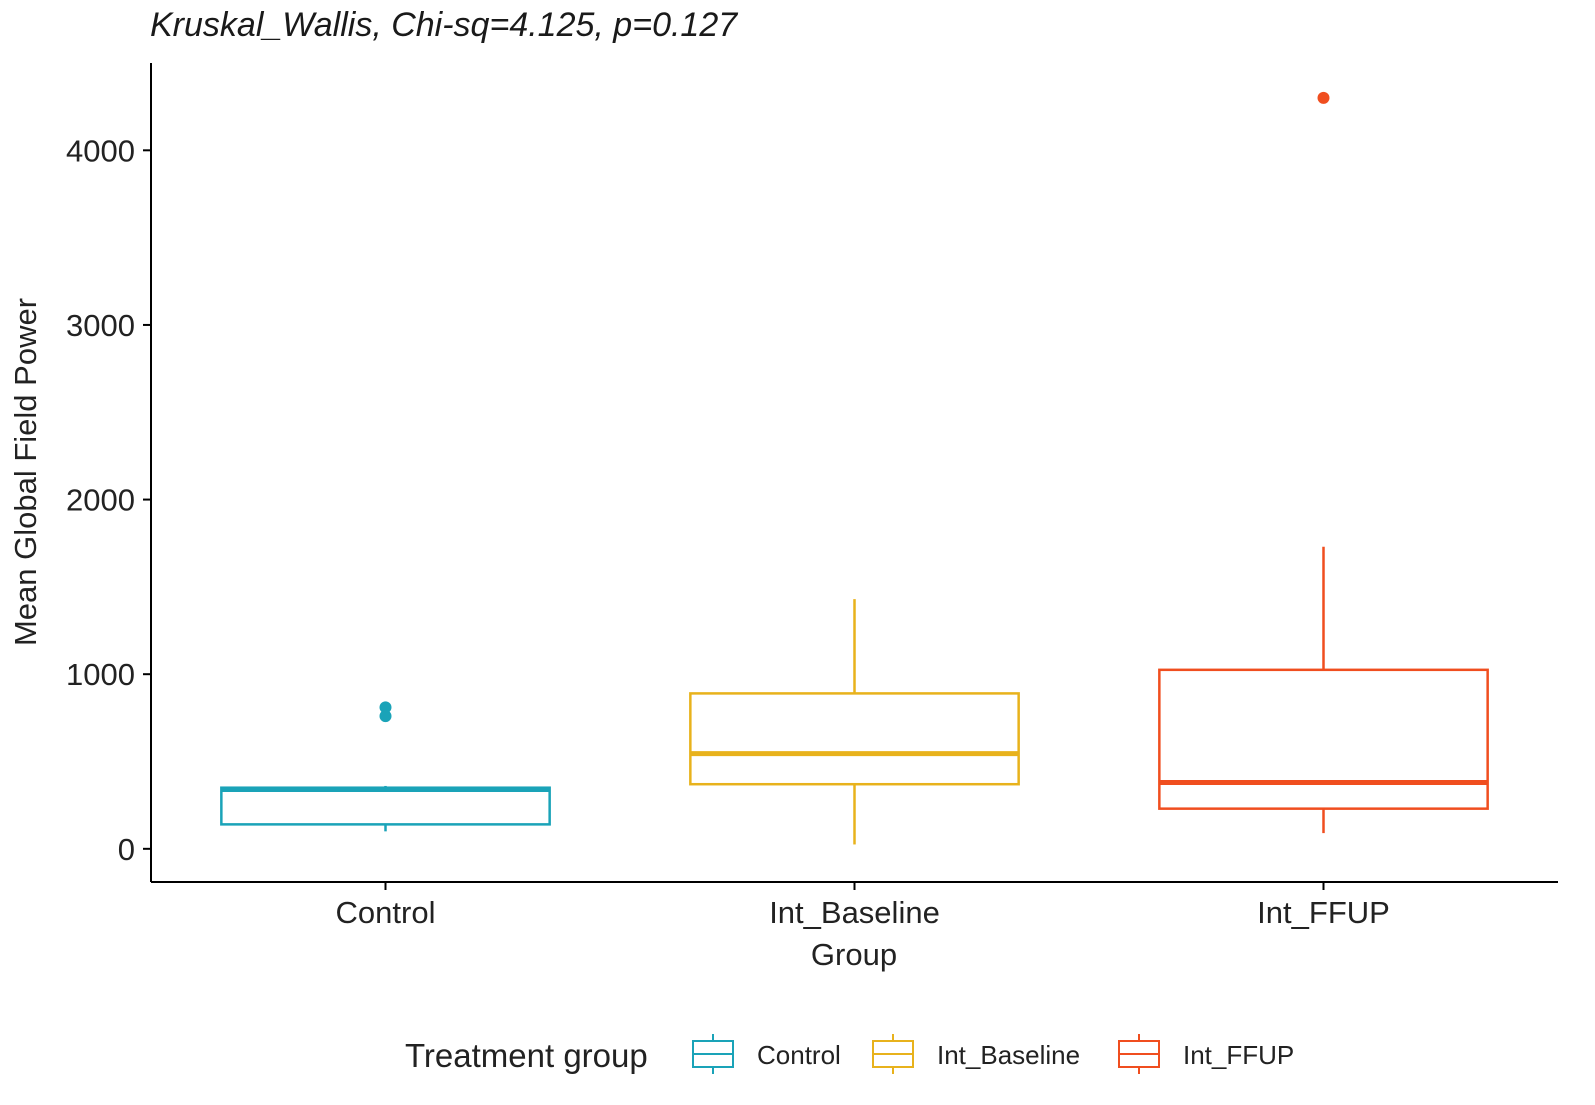  I want to click on legend-label: Int_Baseline, so click(1008, 1055).